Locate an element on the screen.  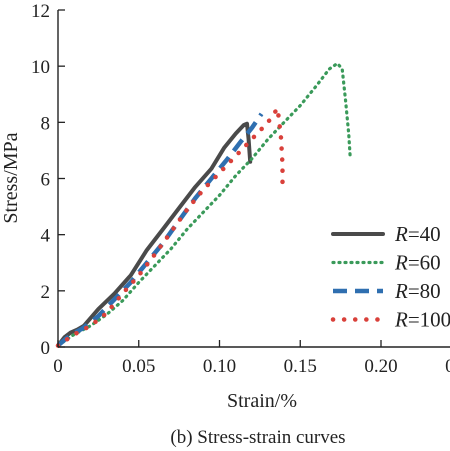
legend-entry: R=80 is located at coordinates (387, 291).